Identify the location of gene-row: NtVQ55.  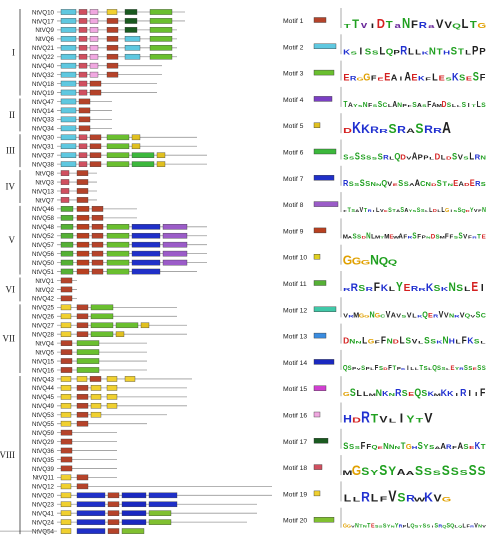
(89, 424).